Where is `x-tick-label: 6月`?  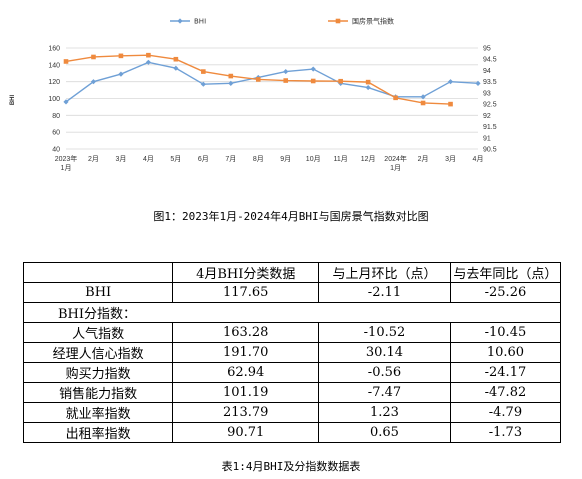 x-tick-label: 6月 is located at coordinates (203, 159).